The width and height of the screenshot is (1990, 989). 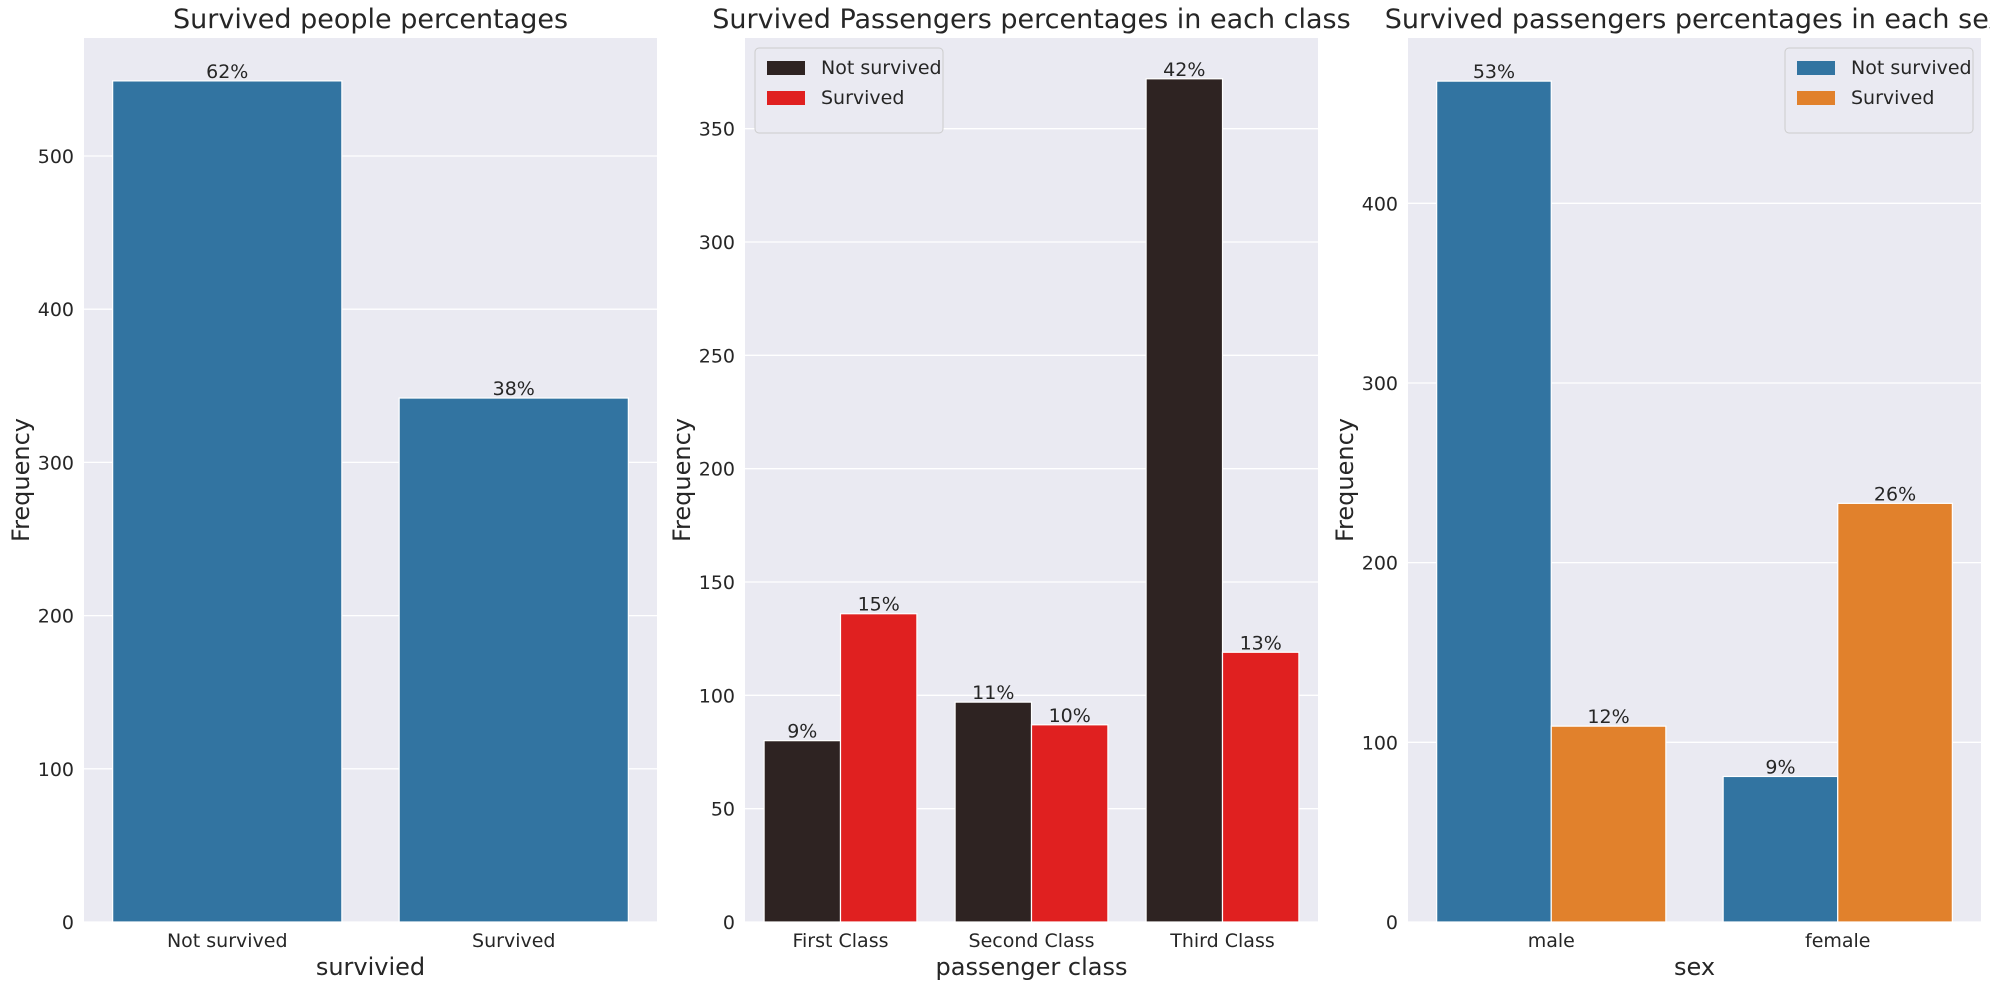 What do you see at coordinates (1184, 70) in the screenshot?
I see `data-label: 42%` at bounding box center [1184, 70].